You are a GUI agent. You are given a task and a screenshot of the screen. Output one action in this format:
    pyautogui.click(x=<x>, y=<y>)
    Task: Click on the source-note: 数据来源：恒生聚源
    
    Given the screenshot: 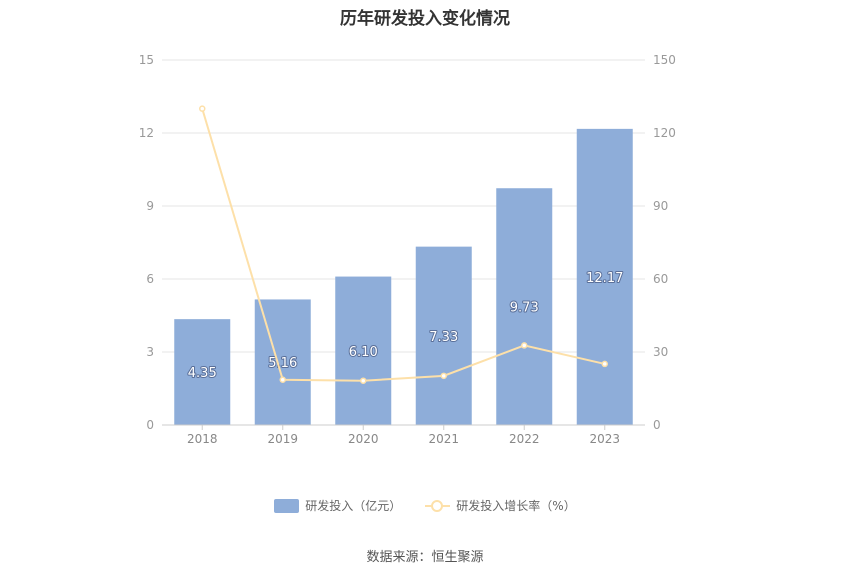 What is the action you would take?
    pyautogui.click(x=425, y=557)
    